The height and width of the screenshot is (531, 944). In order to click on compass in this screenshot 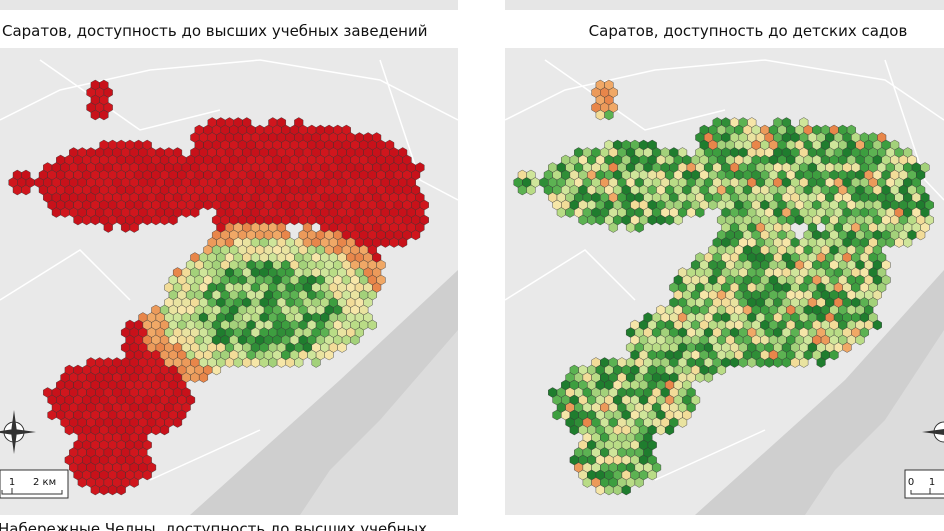, I will do `click(472, 432)`.